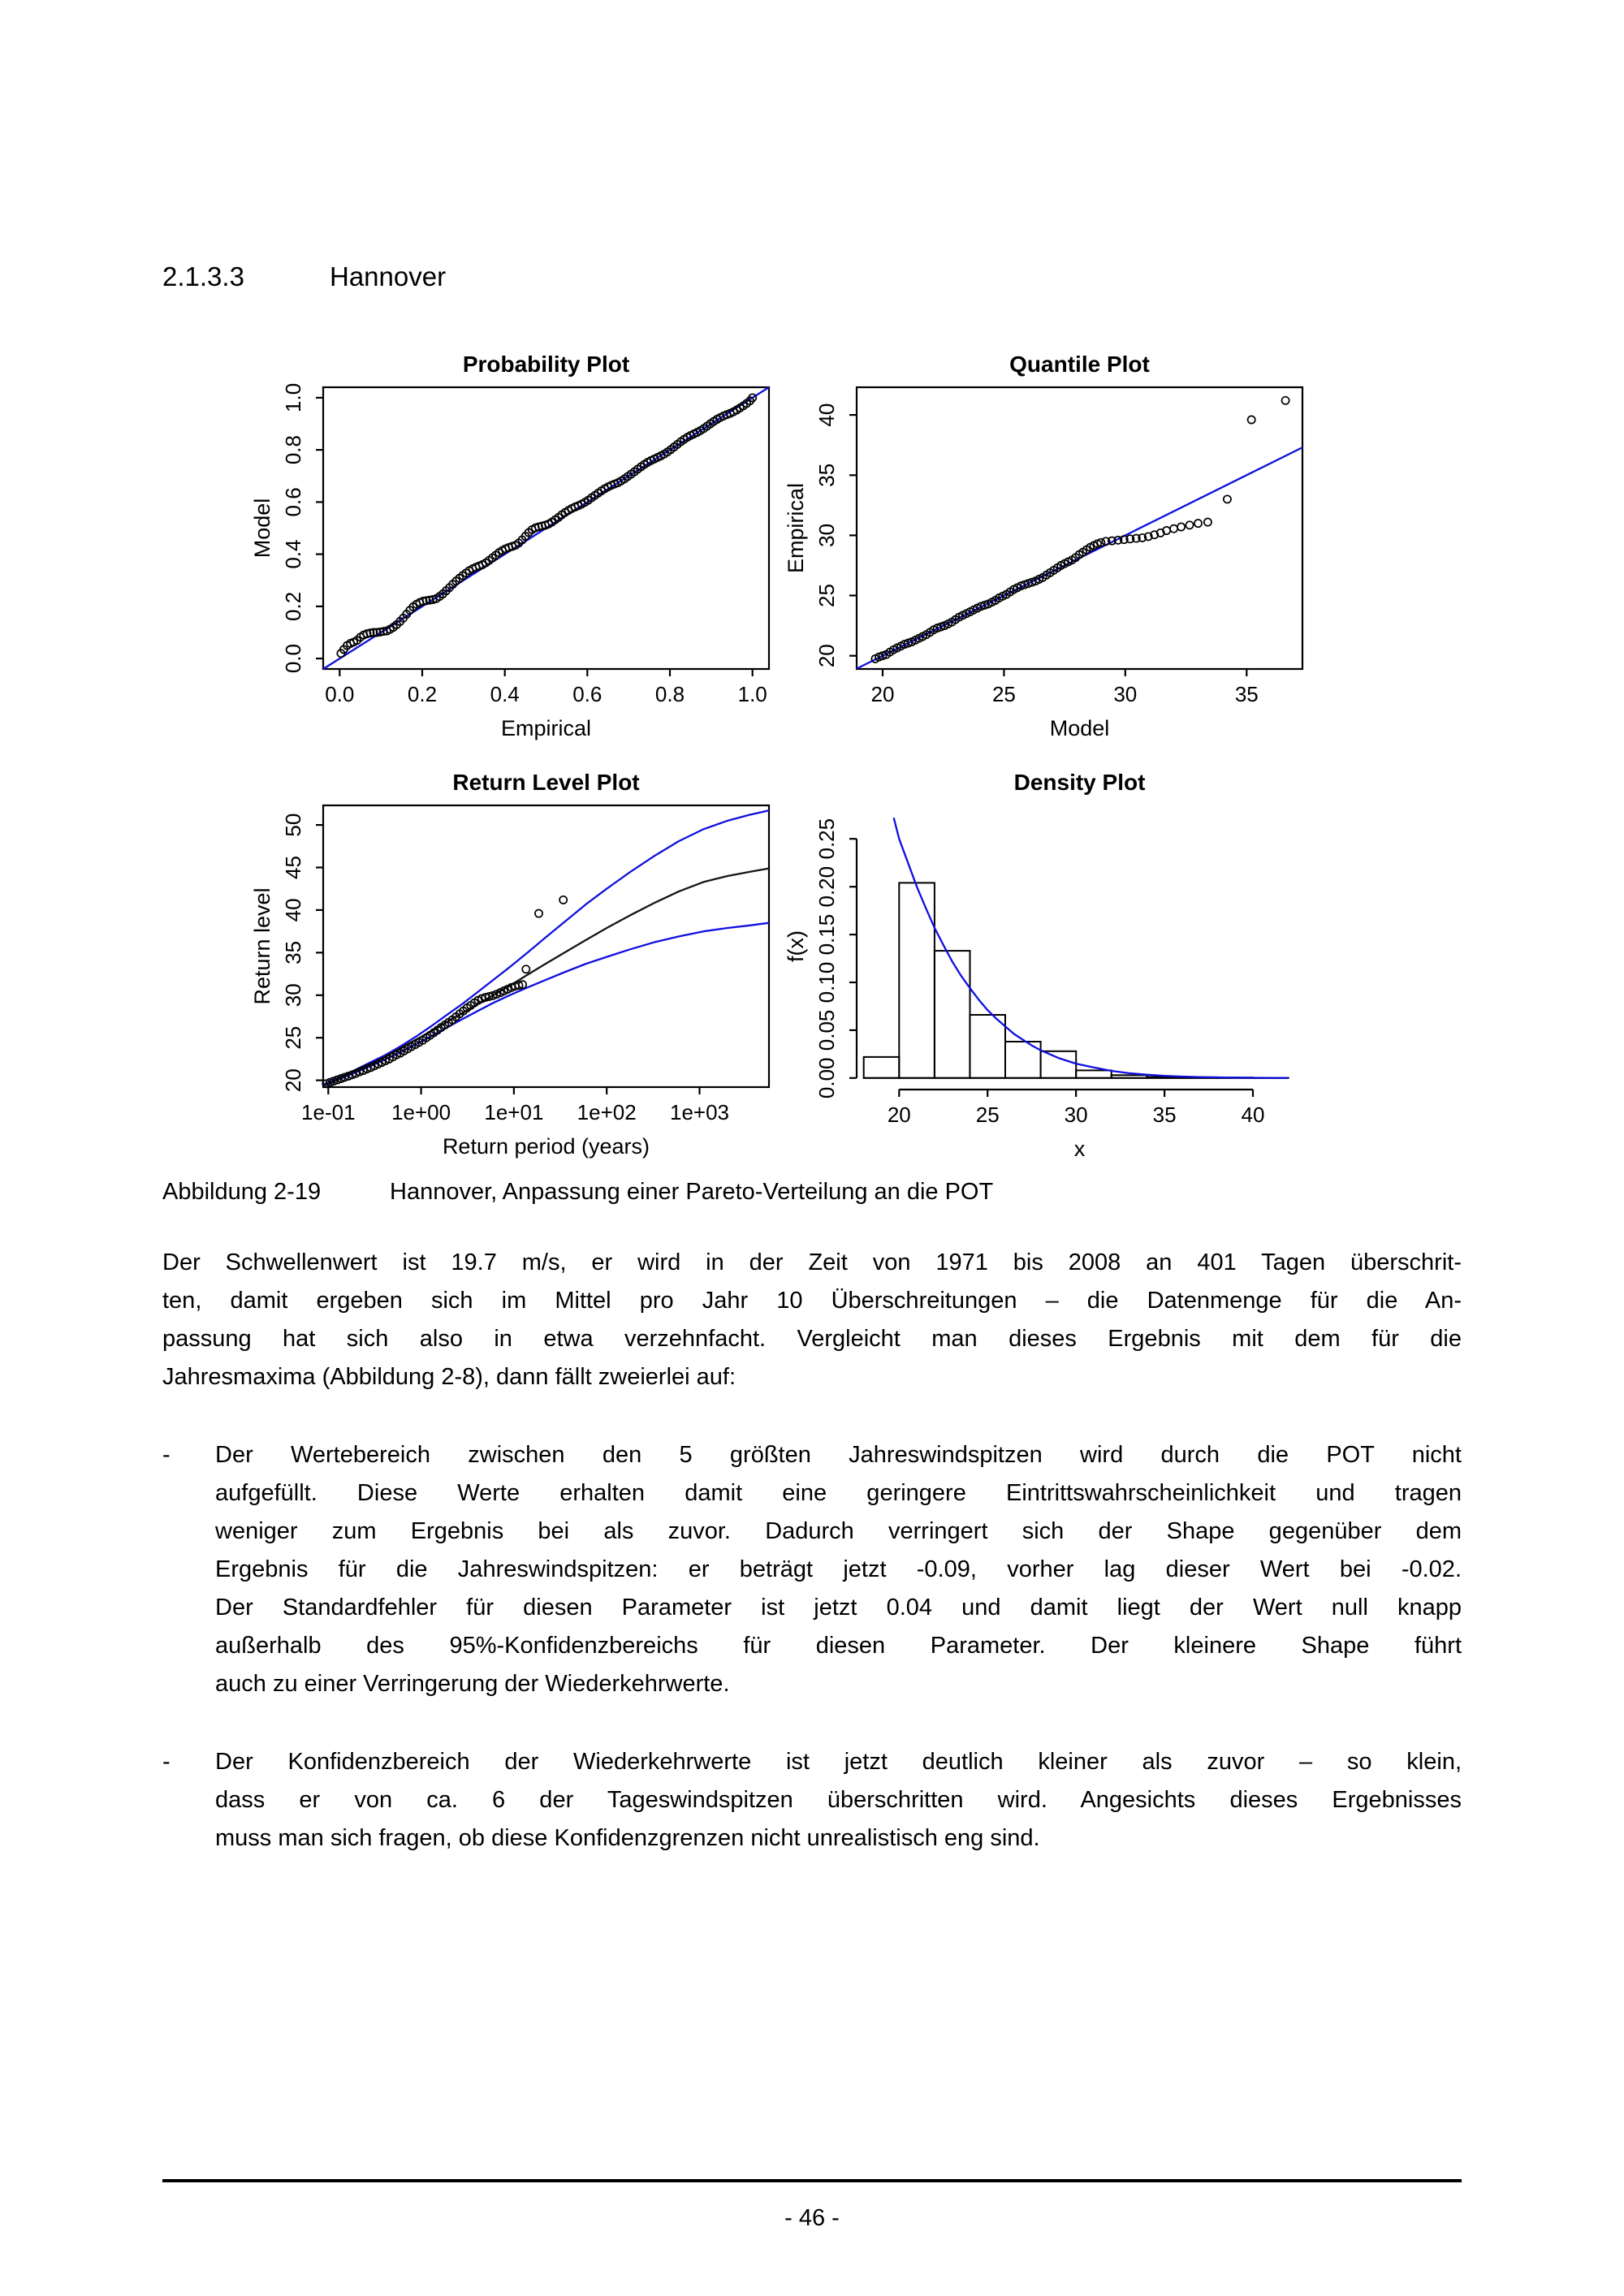  What do you see at coordinates (423, 694) in the screenshot?
I see `x-tick-label: 0.2` at bounding box center [423, 694].